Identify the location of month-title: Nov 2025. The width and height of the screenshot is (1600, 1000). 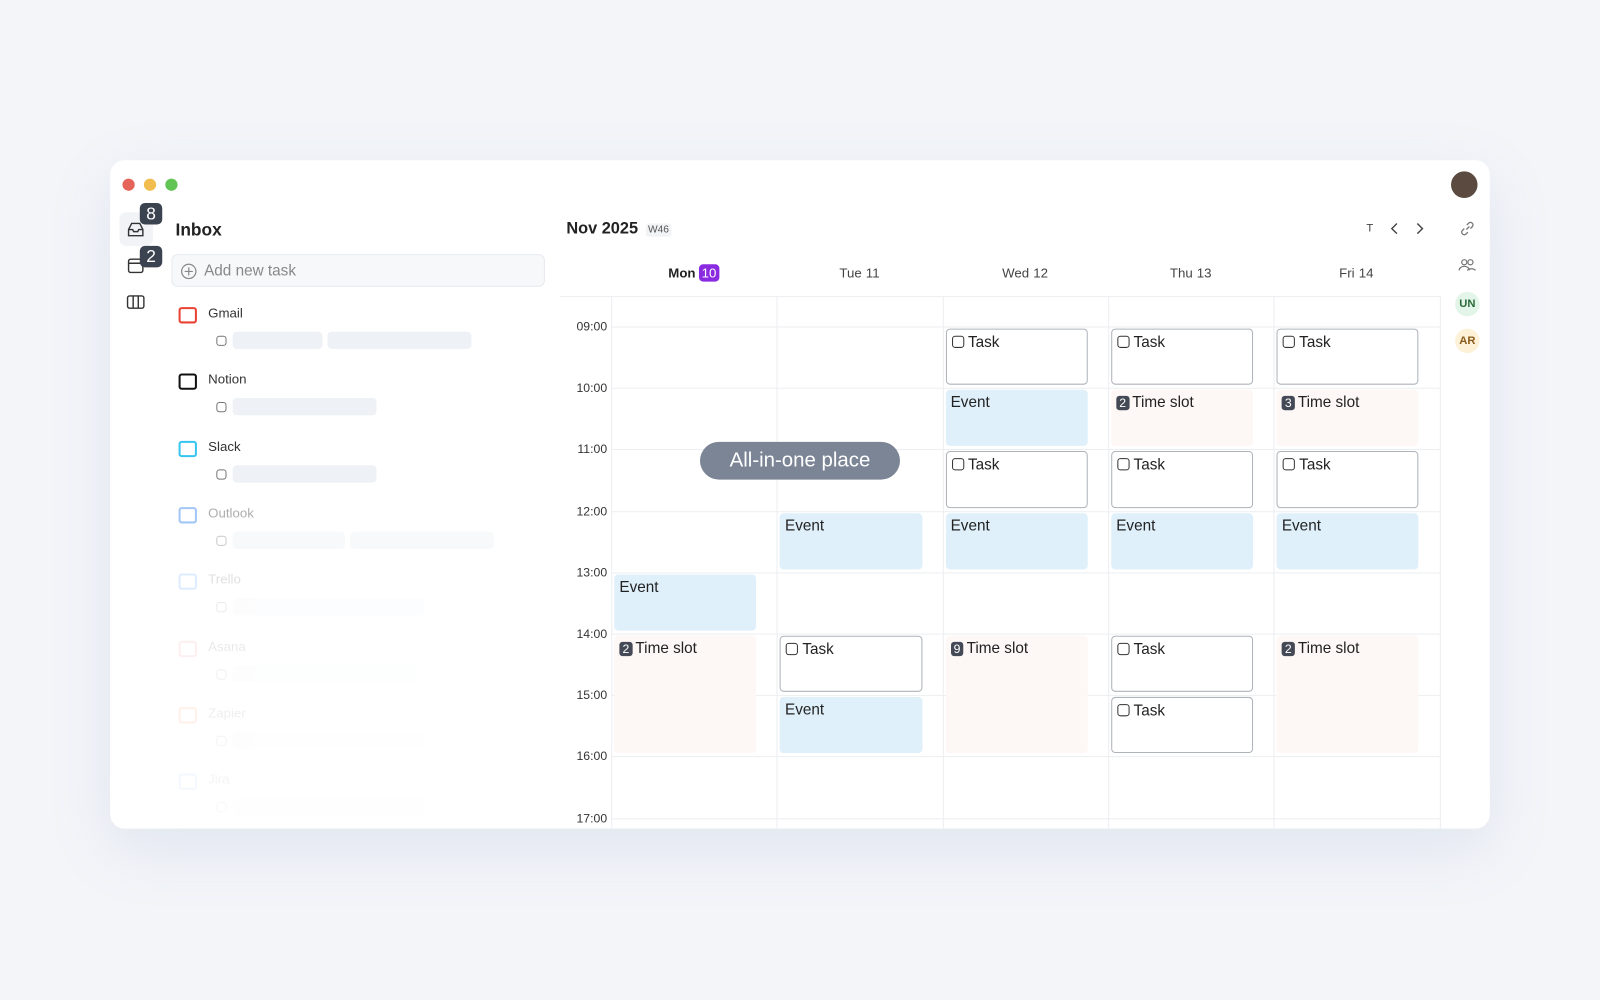
(602, 229).